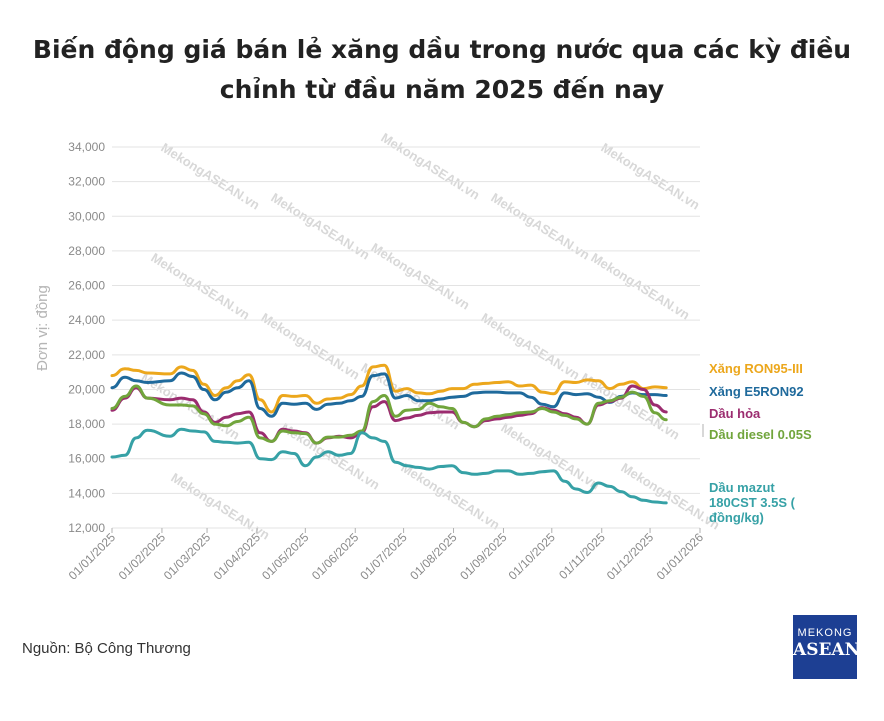 The height and width of the screenshot is (721, 884). Describe the element at coordinates (532, 556) in the screenshot. I see `x-tick-label: 01/10/2025` at that location.